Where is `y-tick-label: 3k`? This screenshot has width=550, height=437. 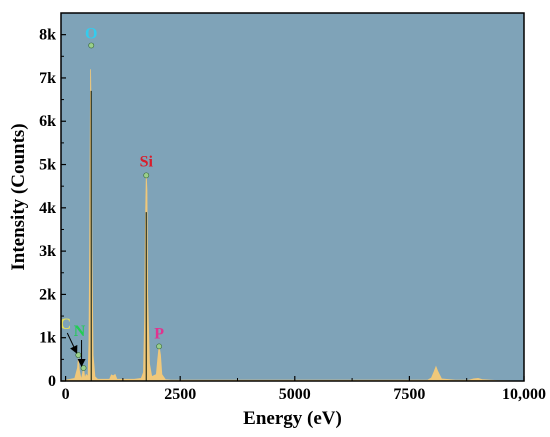 y-tick-label: 3k is located at coordinates (47, 251).